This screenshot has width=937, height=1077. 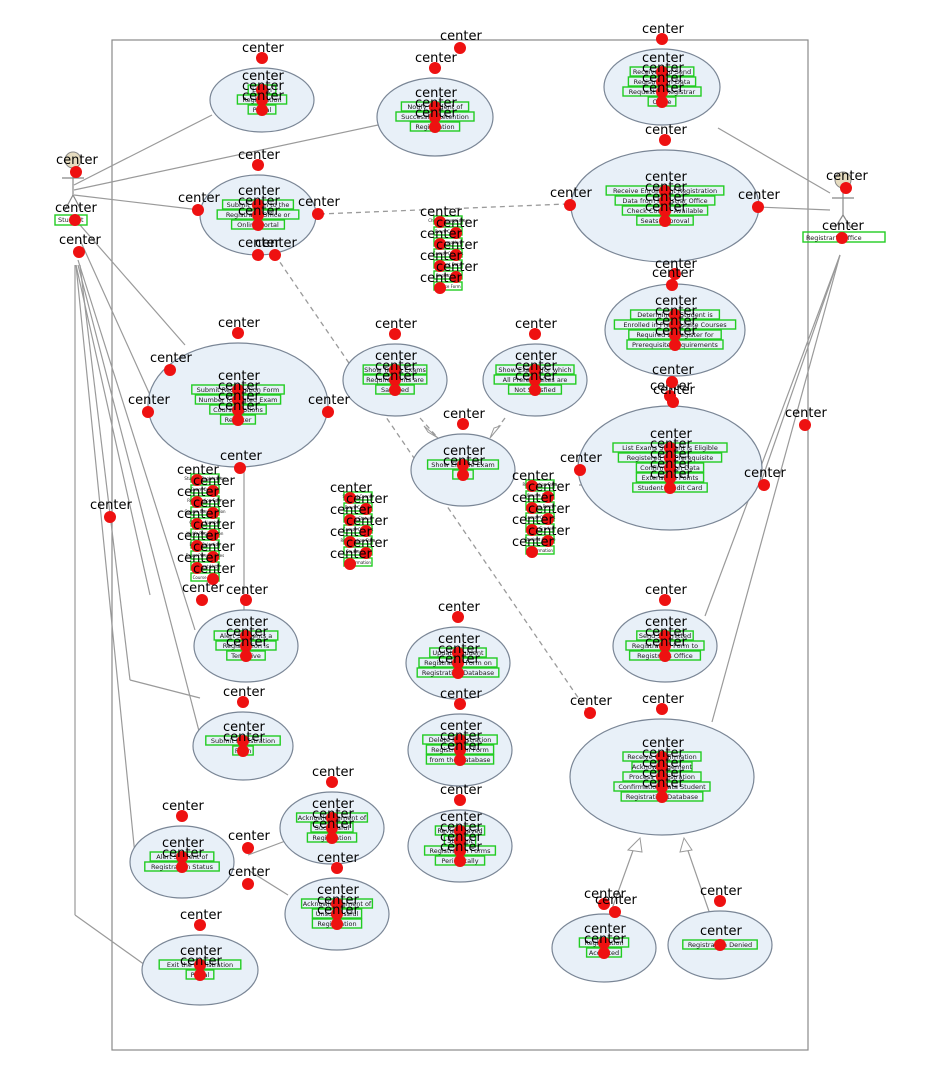 What do you see at coordinates (448, 275) in the screenshot?
I see `stray-label: Registration` at bounding box center [448, 275].